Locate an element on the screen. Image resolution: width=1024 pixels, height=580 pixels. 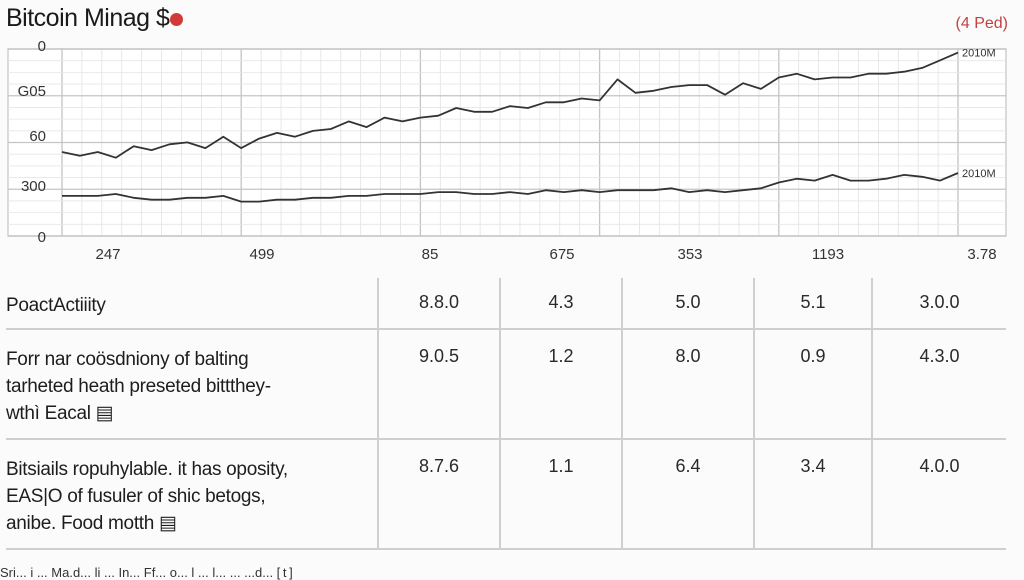
x-tick-label: 675 is located at coordinates (561, 254).